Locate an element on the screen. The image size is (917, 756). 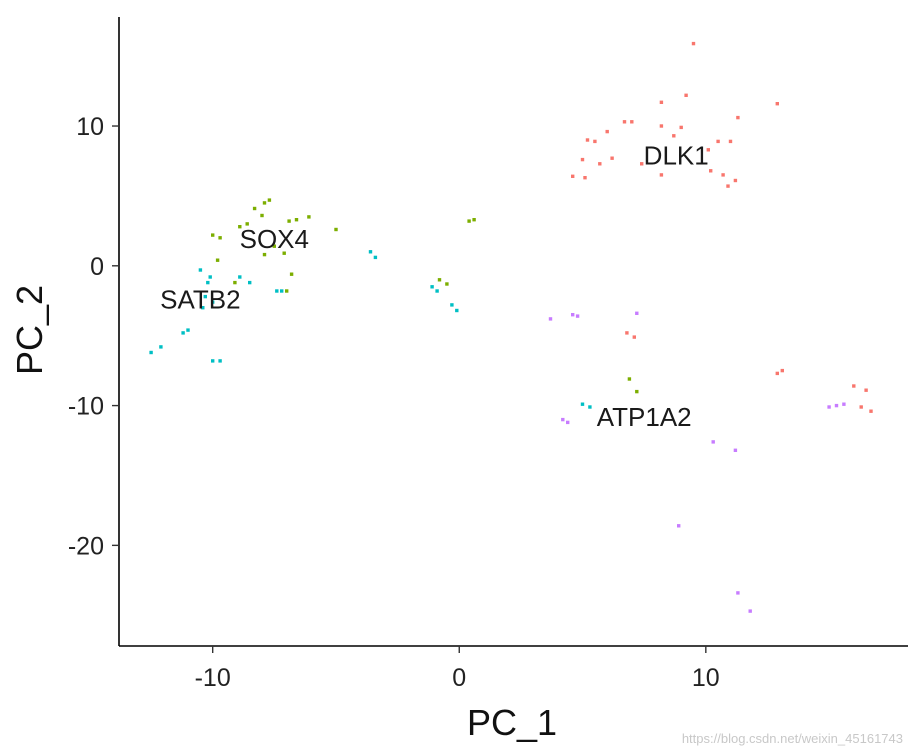
watermark: https://blog.csdn.net/weixin_45161743 is located at coordinates (792, 738).